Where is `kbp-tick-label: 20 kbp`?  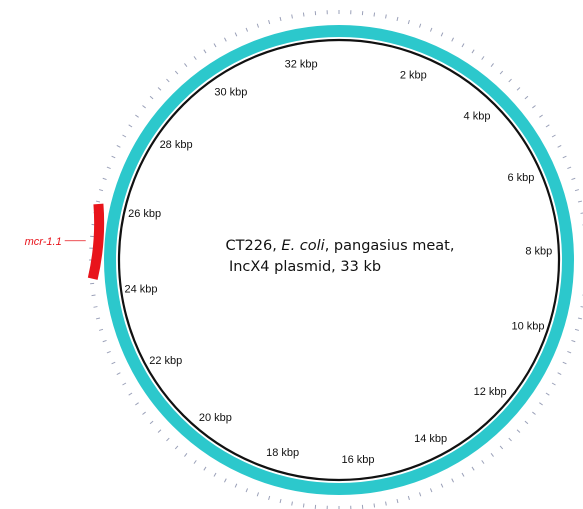 kbp-tick-label: 20 kbp is located at coordinates (215, 418).